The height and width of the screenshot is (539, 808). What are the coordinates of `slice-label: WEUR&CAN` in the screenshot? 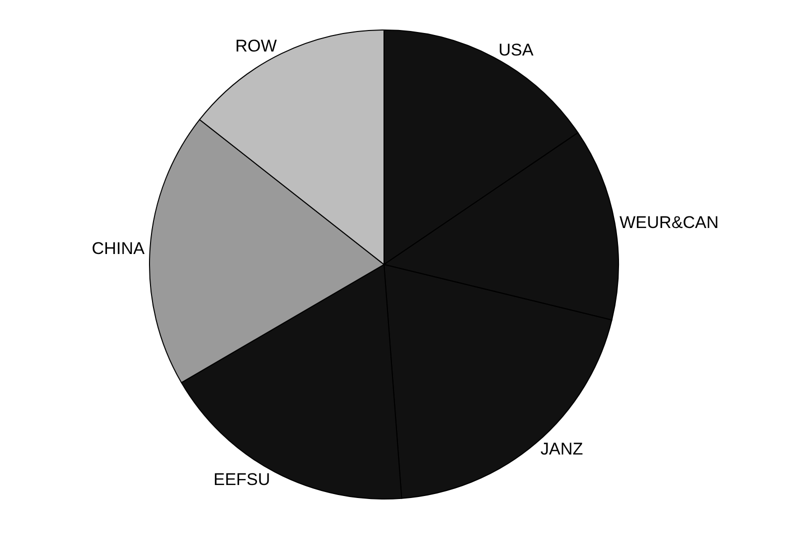 It's located at (669, 222).